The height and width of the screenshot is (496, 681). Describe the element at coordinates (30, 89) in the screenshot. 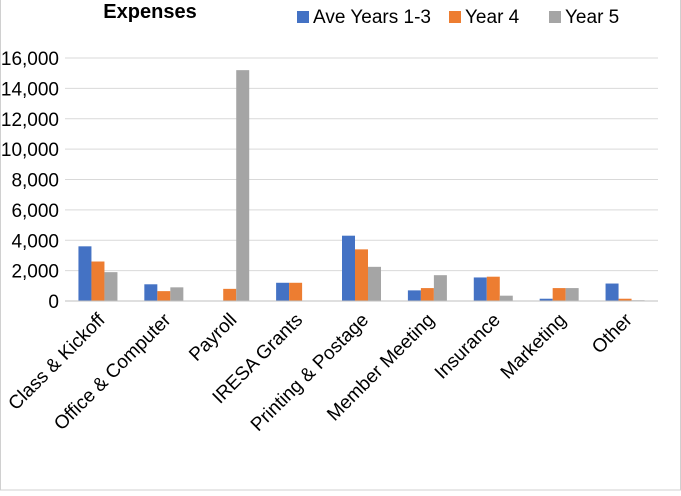

I see `y-tick-label: 14,000` at that location.